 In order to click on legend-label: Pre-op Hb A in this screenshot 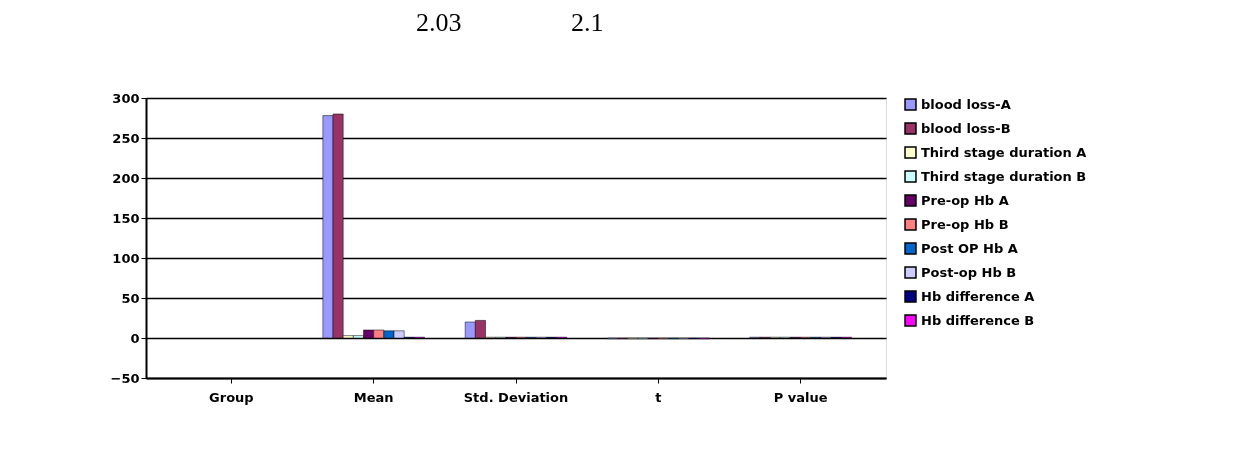, I will do `click(965, 200)`.